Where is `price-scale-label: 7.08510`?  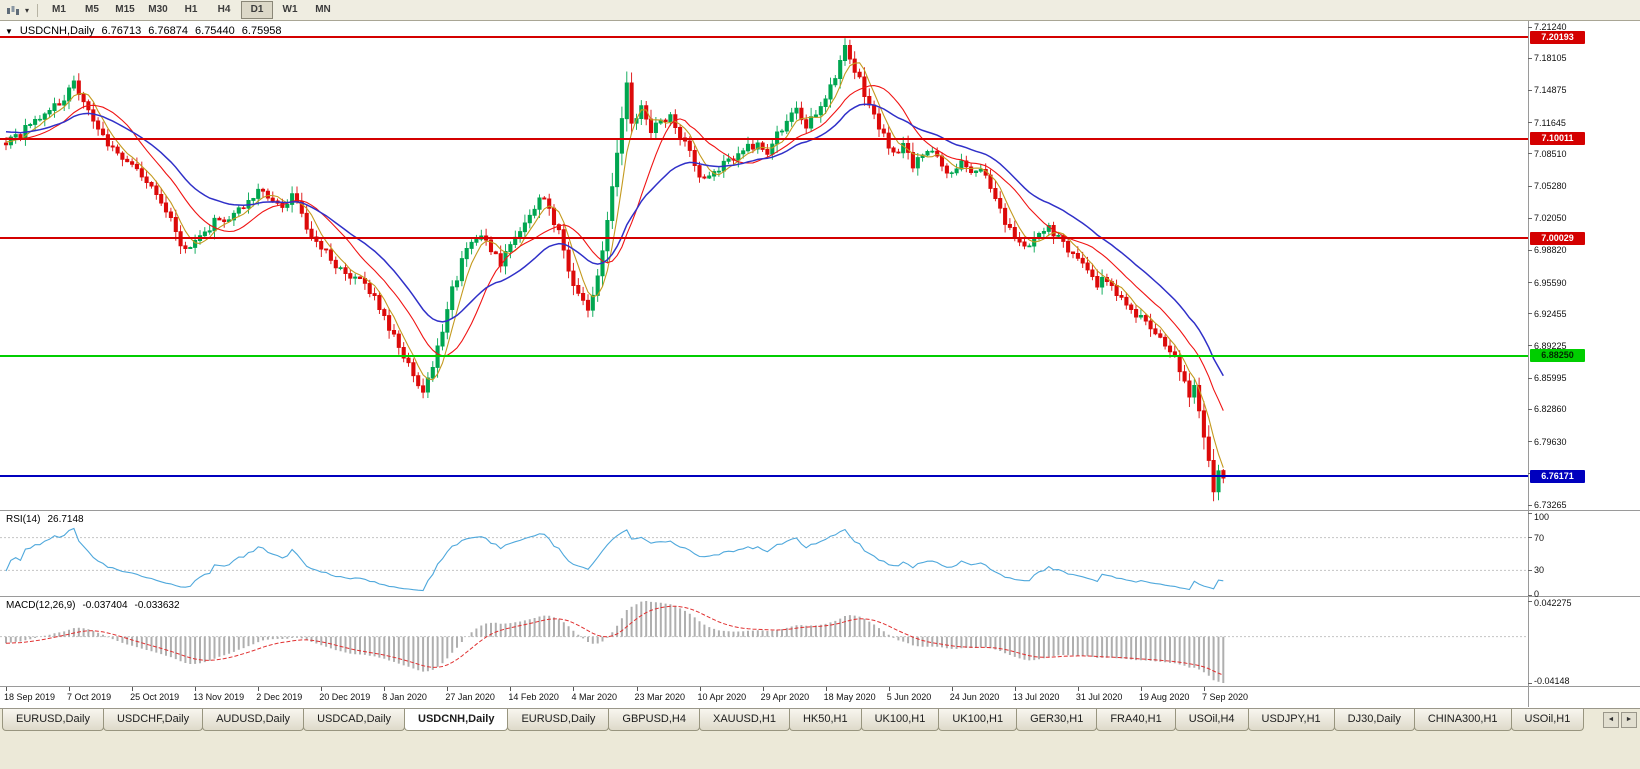
price-scale-label: 7.08510 is located at coordinates (1550, 153).